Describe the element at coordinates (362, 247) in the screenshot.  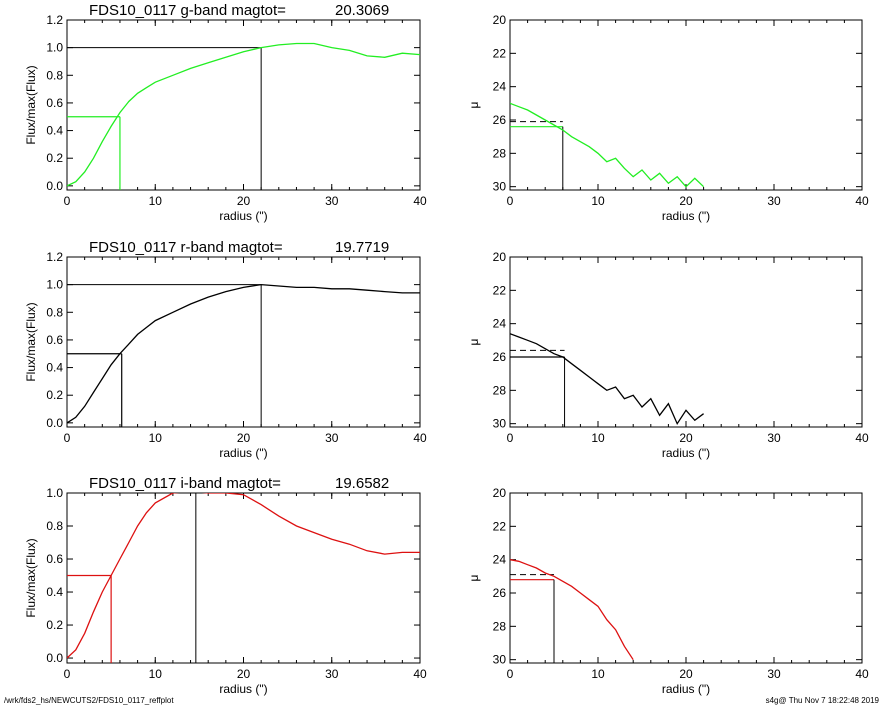
I see `magtot-value: 19.7719` at that location.